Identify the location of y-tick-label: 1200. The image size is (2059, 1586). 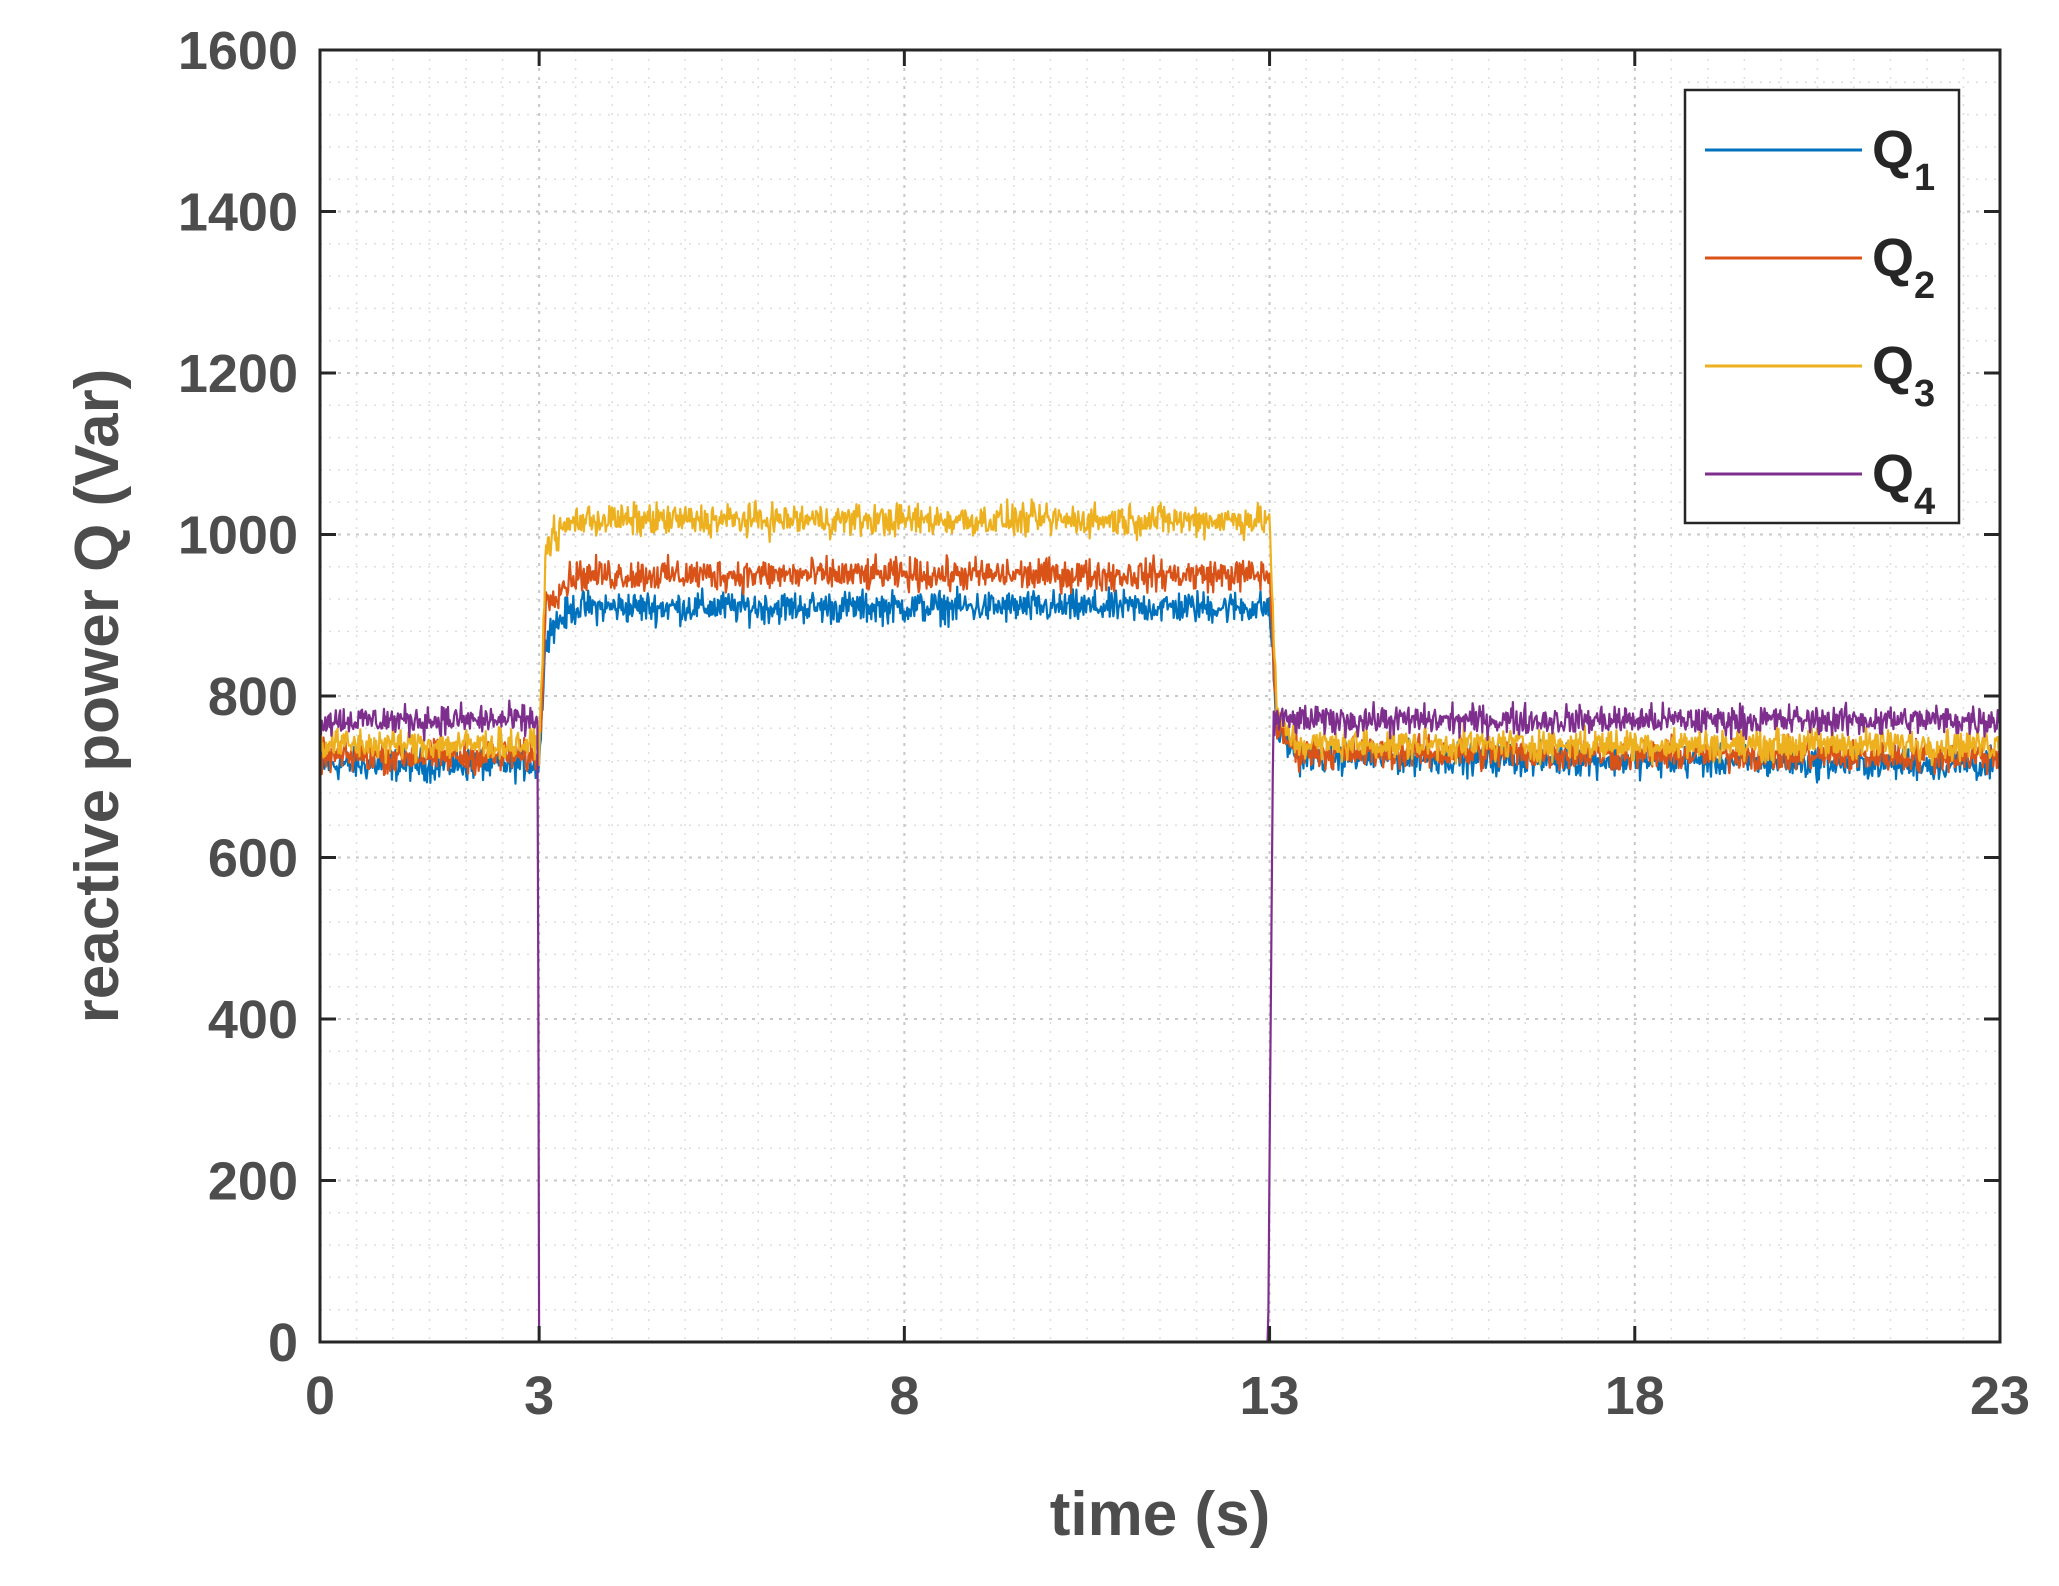
(238, 374).